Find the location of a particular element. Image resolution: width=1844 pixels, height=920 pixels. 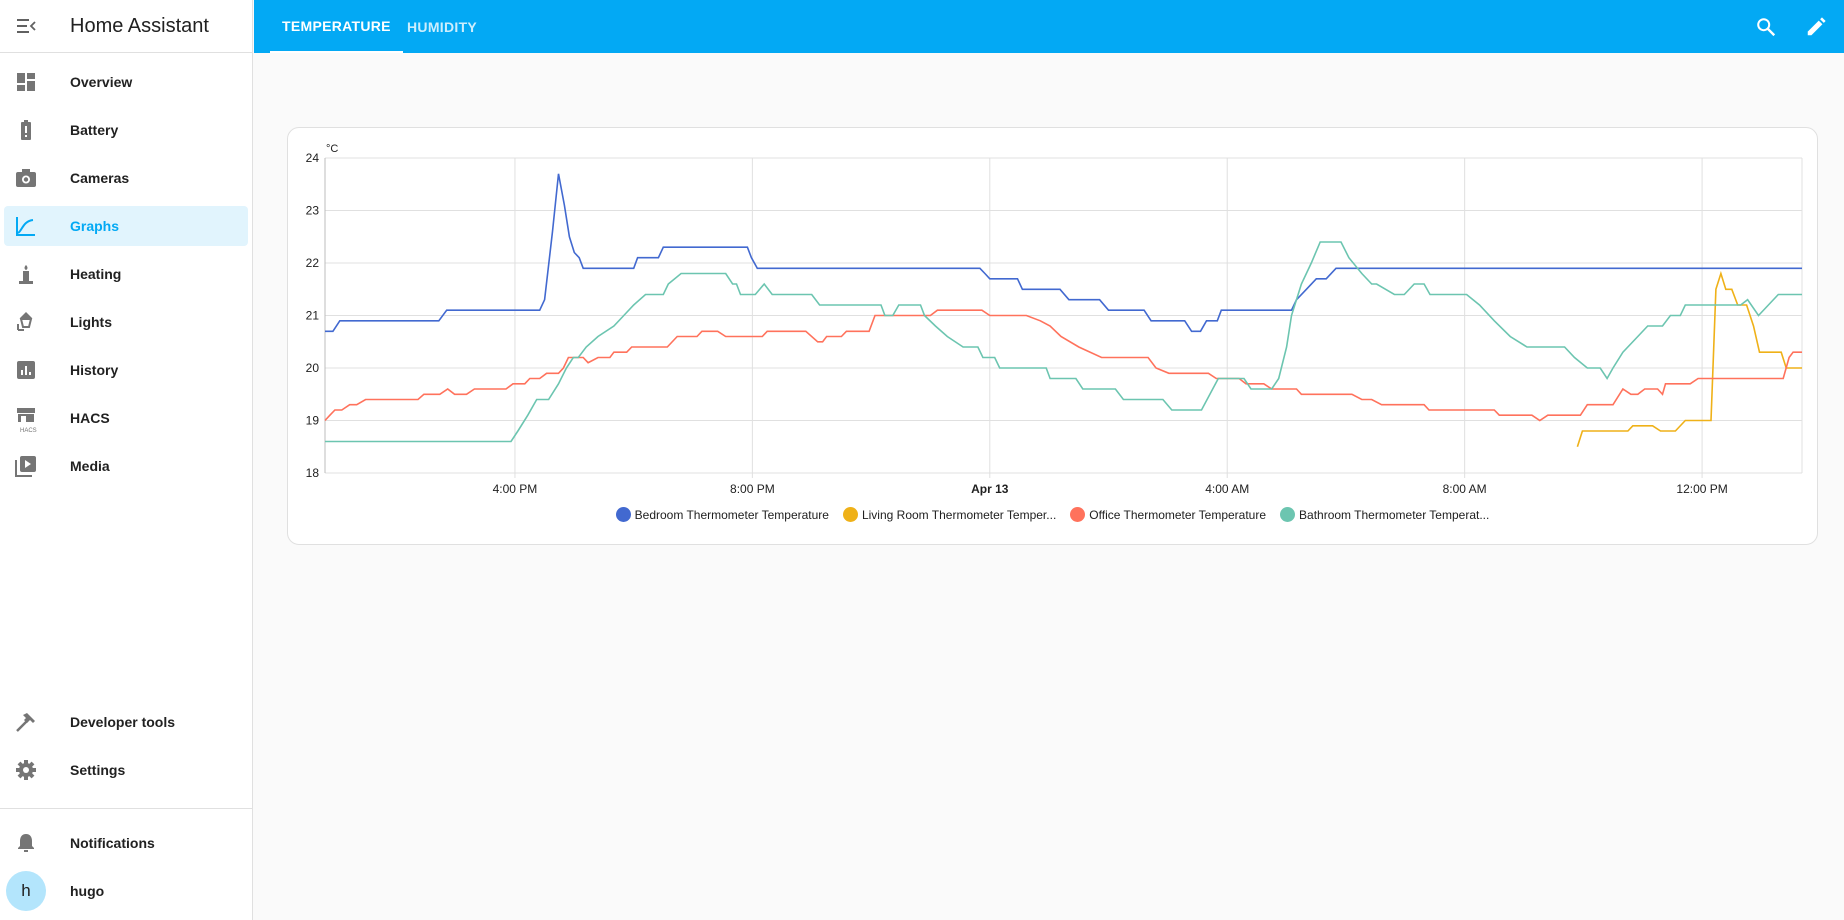

outdoor-lamp-icon is located at coordinates (26, 322).